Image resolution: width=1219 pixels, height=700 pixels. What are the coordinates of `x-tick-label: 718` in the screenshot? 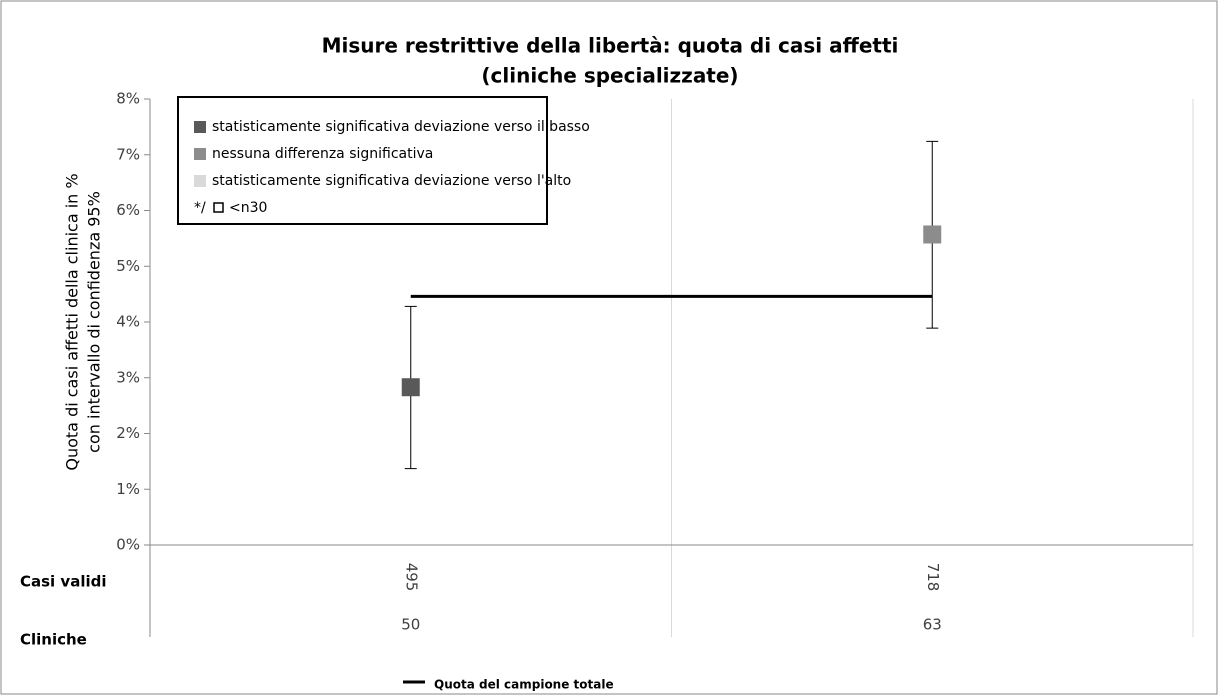 It's located at (933, 577).